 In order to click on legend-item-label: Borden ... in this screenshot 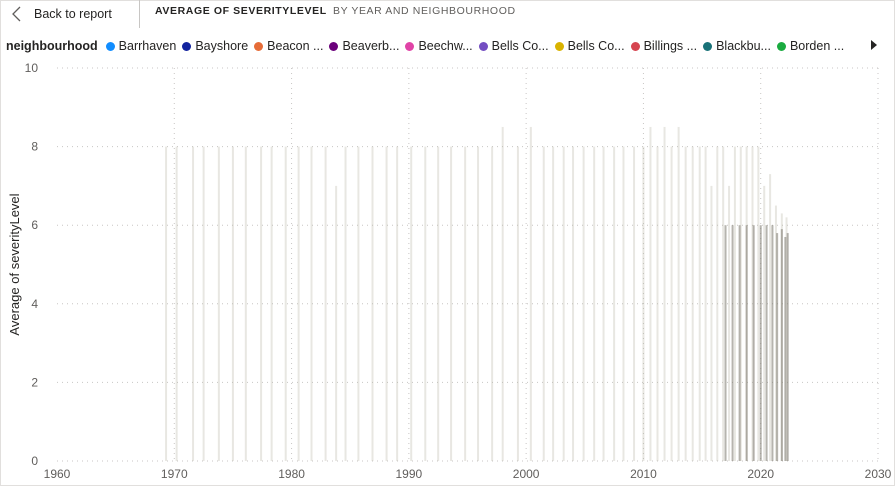, I will do `click(817, 46)`.